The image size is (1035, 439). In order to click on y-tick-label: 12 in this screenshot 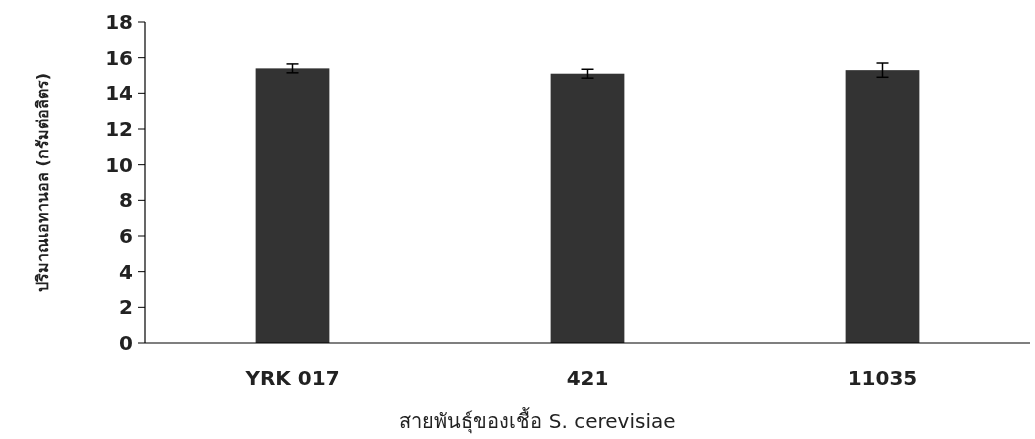, I will do `click(119, 129)`.